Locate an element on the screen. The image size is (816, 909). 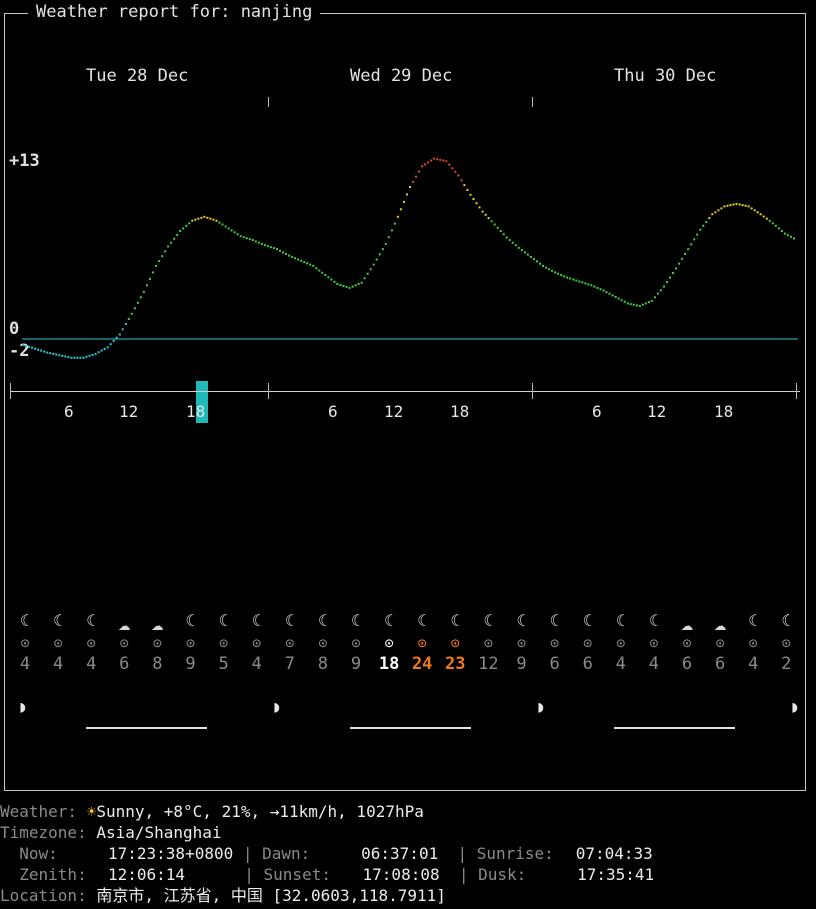
daylight-bar is located at coordinates (146, 728).